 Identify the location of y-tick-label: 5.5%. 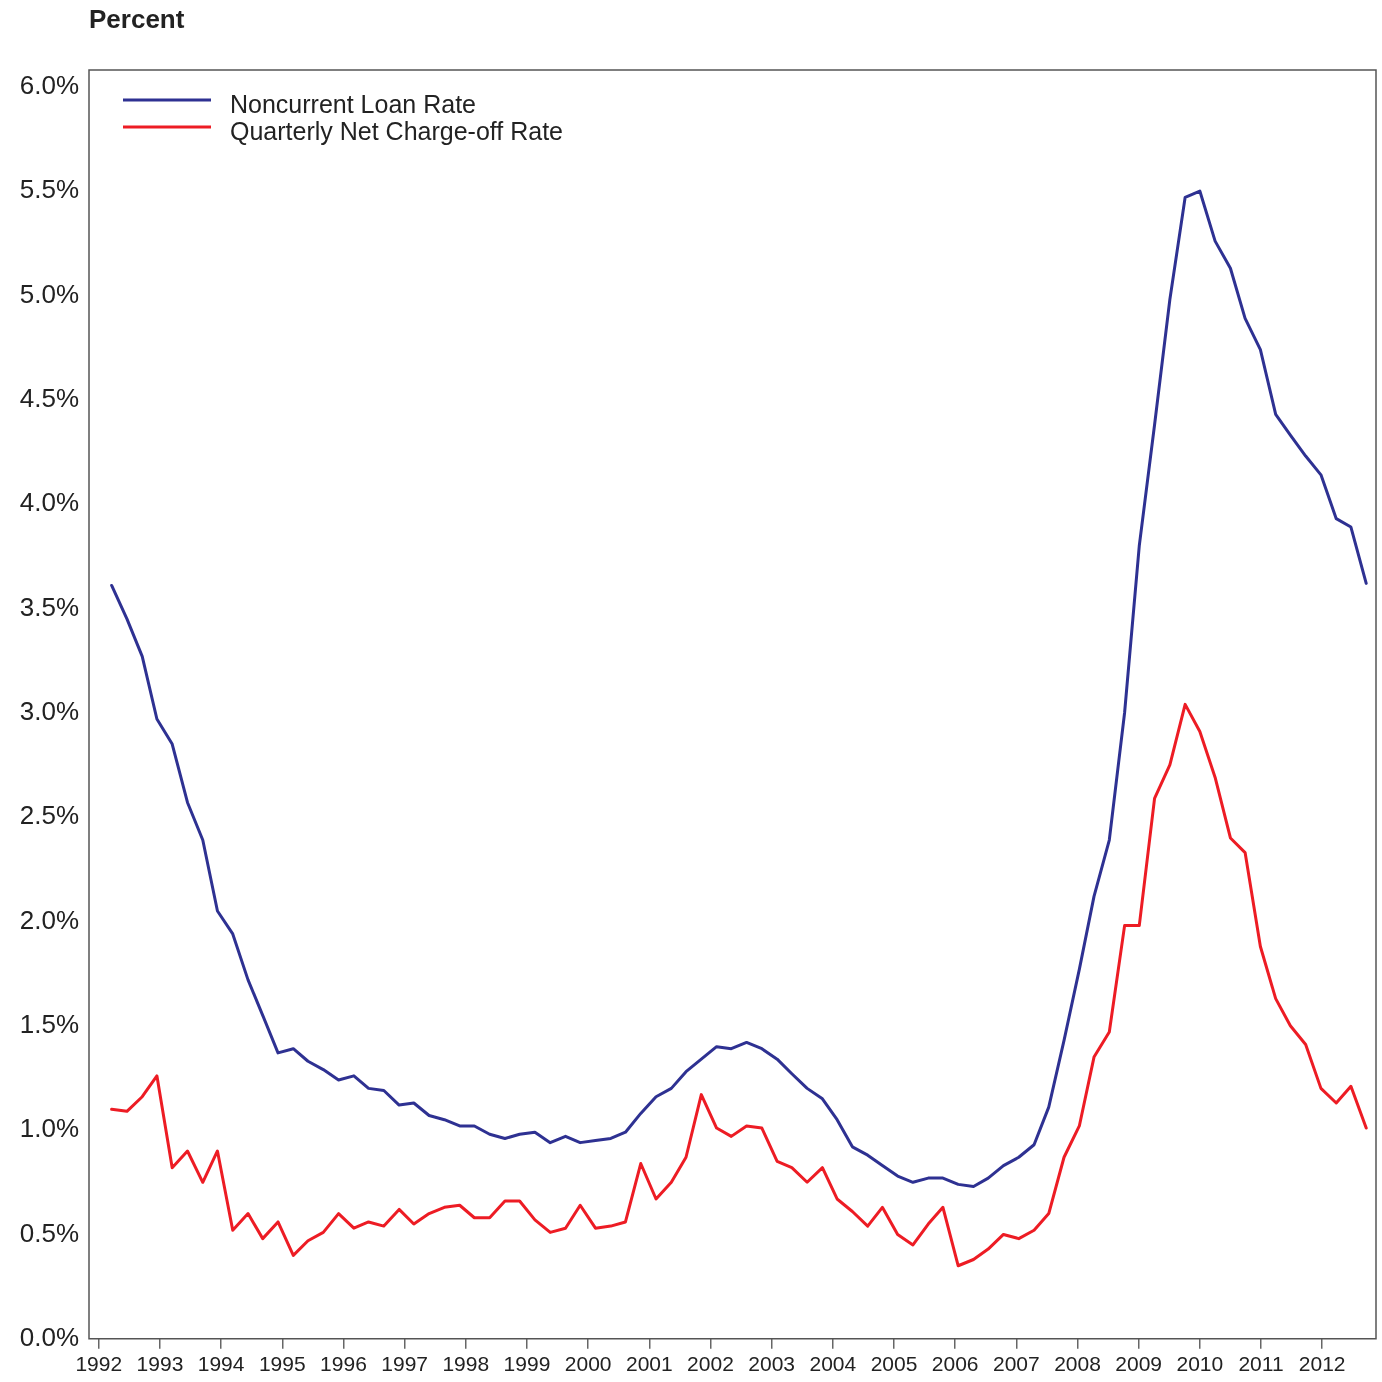
(49, 189).